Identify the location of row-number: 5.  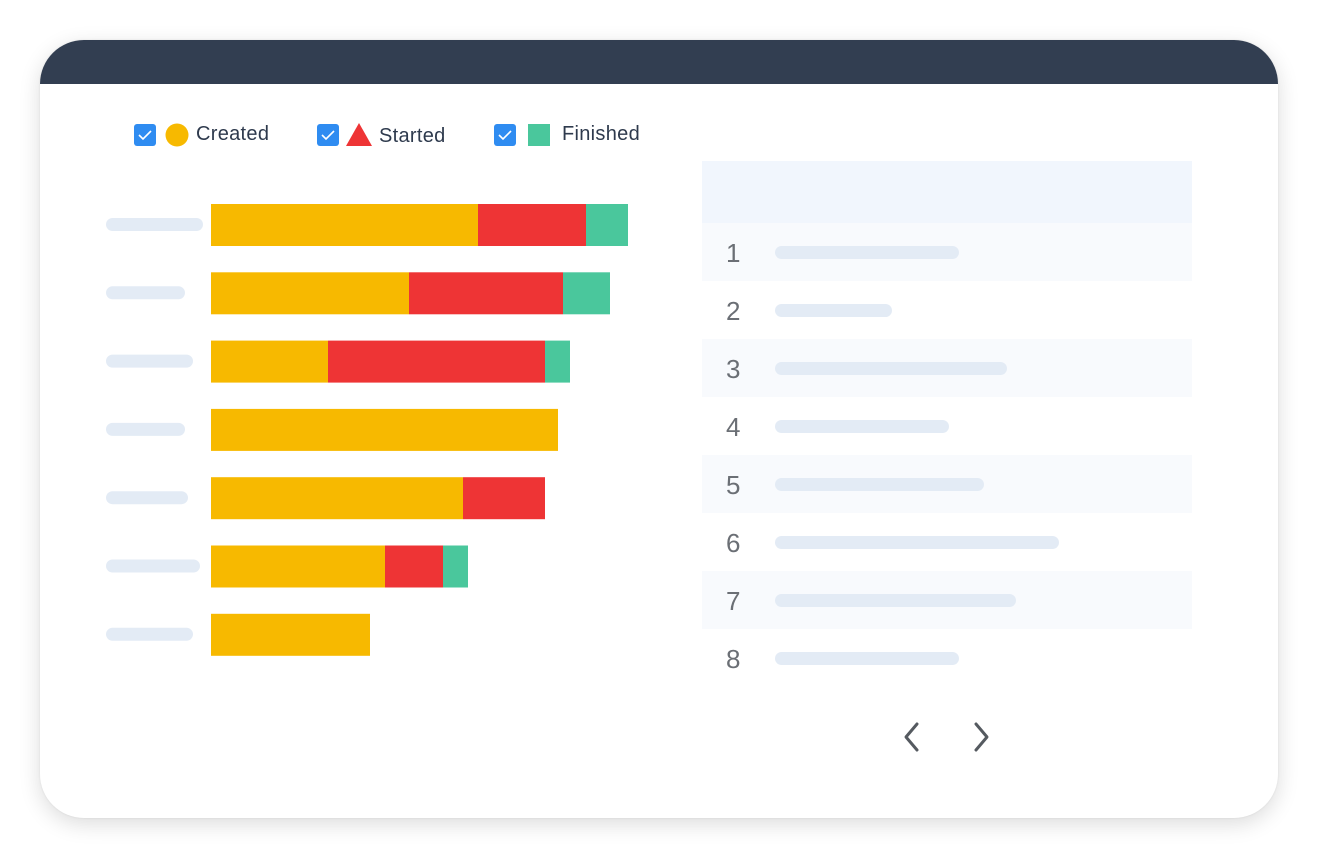
(733, 485).